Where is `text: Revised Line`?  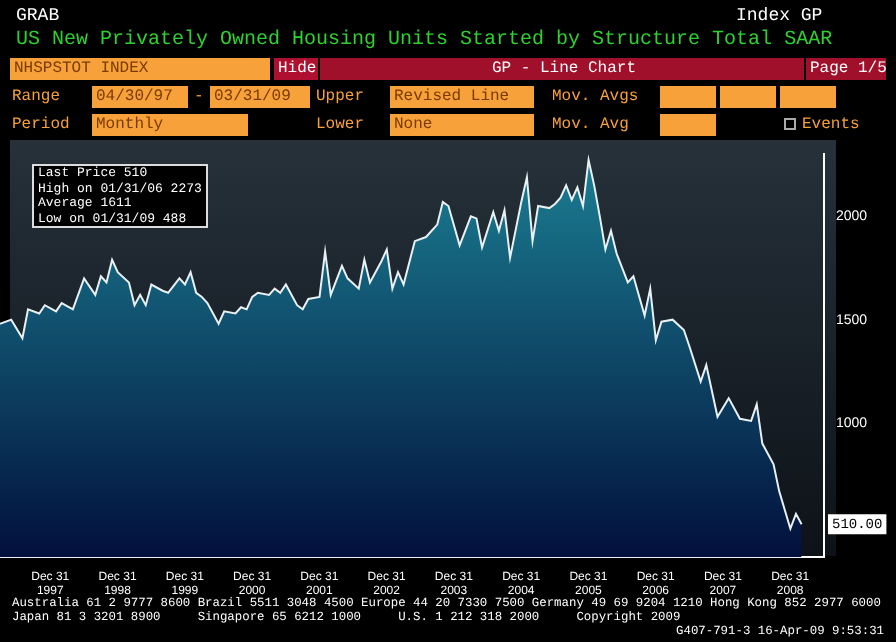
text: Revised Line is located at coordinates (462, 97).